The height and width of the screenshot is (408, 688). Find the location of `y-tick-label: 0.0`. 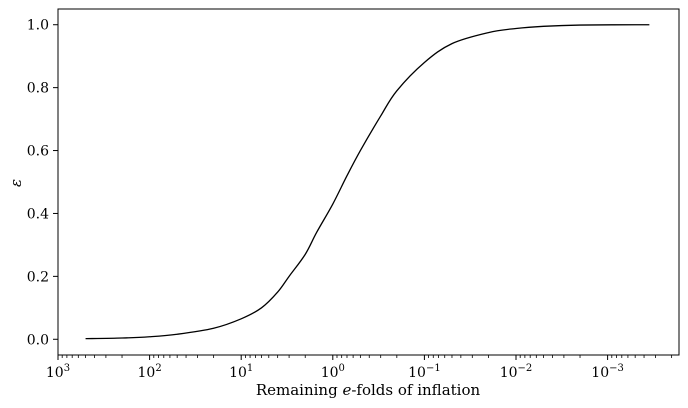

y-tick-label: 0.0 is located at coordinates (38, 340).